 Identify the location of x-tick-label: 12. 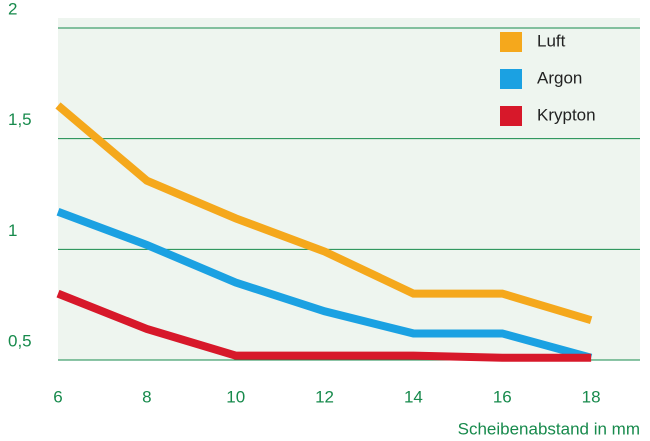
(324, 396).